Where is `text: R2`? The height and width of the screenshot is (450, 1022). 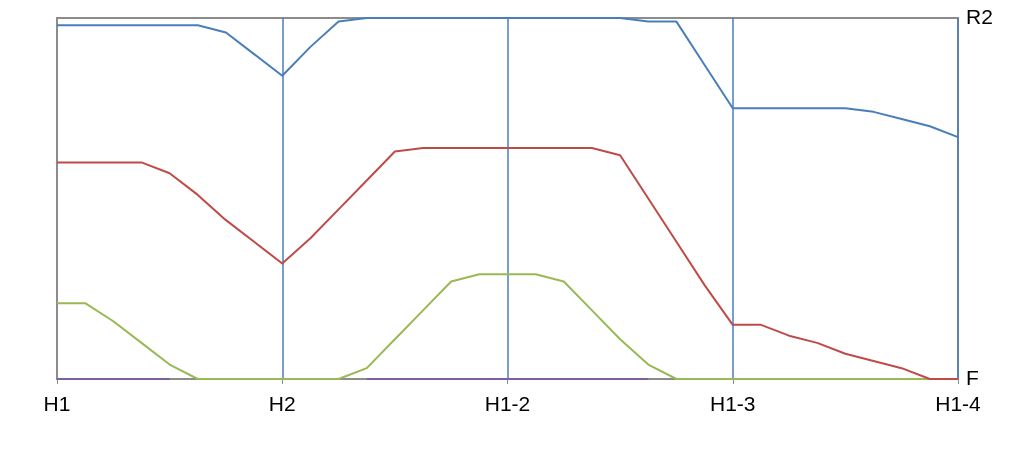
text: R2 is located at coordinates (979, 16).